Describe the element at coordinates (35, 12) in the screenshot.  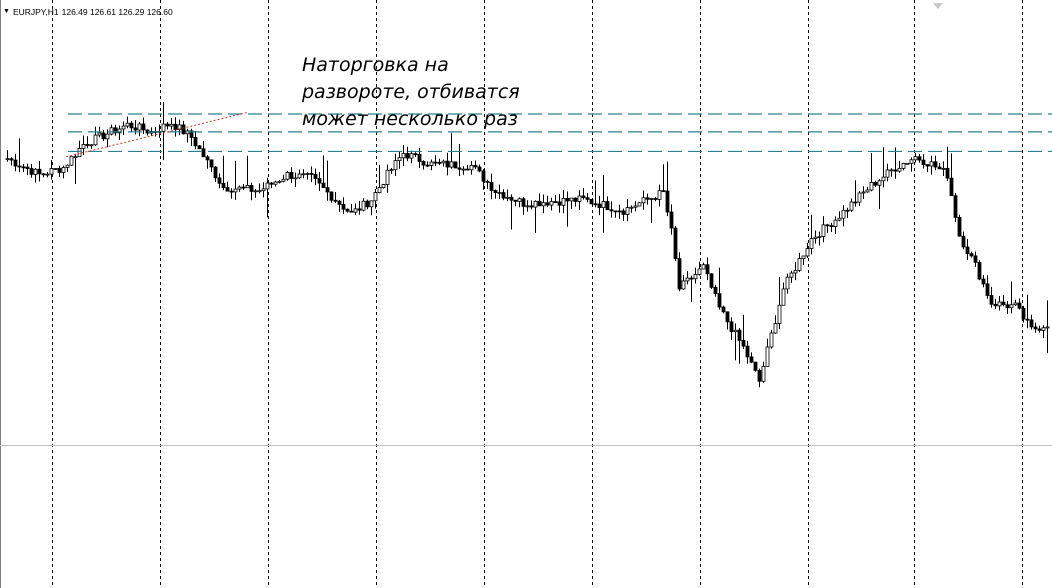
I see `symbol-label: EURJPY,H1` at that location.